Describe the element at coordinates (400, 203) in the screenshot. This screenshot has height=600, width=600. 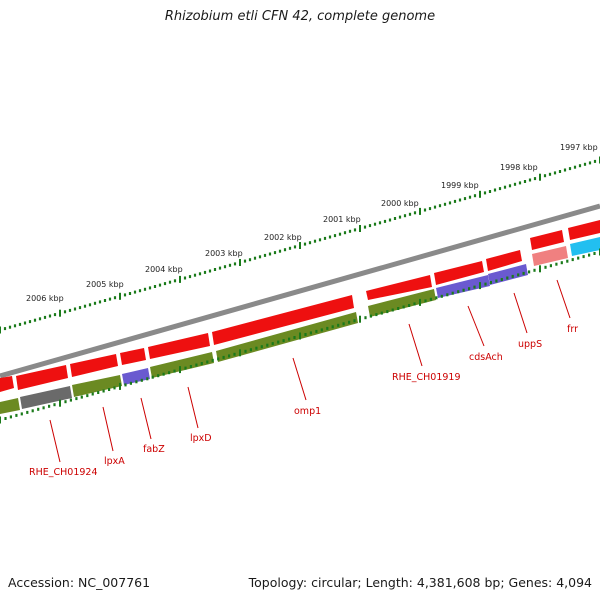
I see `ruler-label: 2000 kbp` at that location.